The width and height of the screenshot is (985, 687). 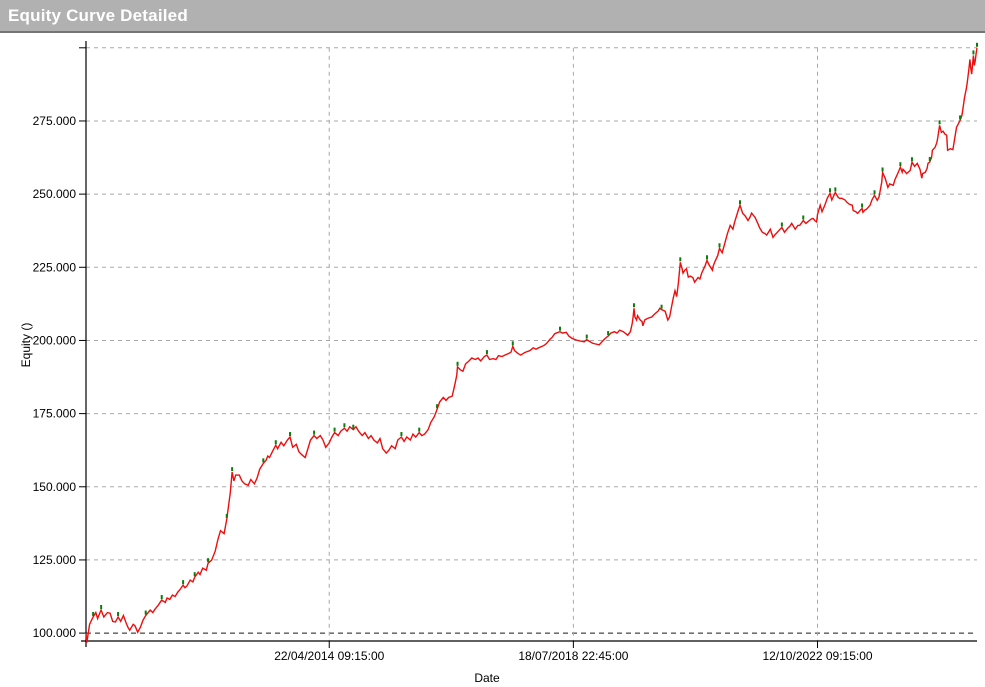 What do you see at coordinates (55, 414) in the screenshot?
I see `y-tick-label: 175.000` at bounding box center [55, 414].